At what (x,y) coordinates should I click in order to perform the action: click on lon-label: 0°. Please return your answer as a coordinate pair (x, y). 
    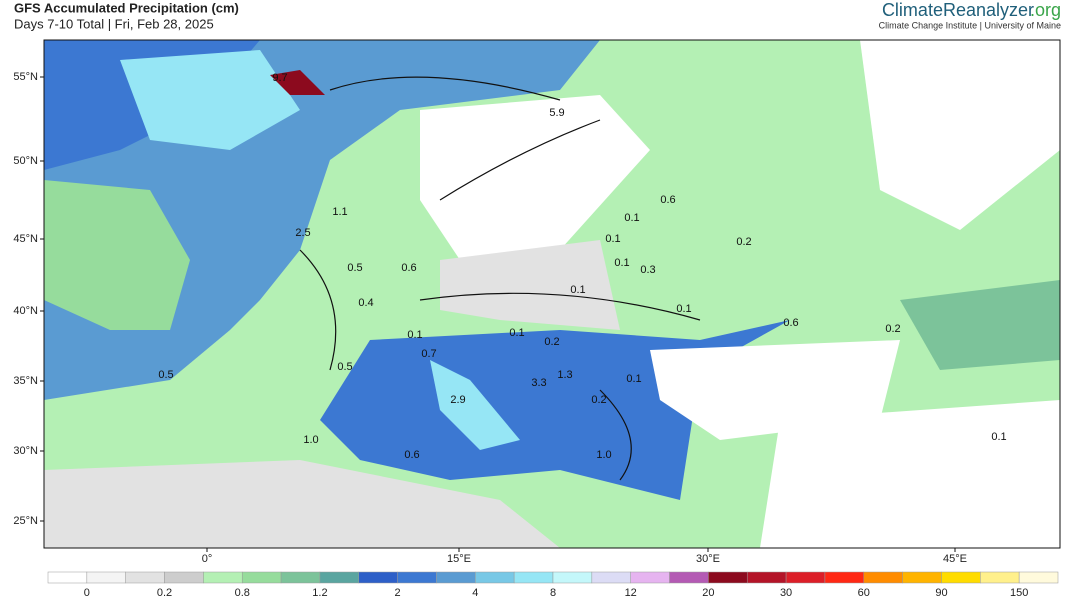
    Looking at the image, I should click on (207, 559).